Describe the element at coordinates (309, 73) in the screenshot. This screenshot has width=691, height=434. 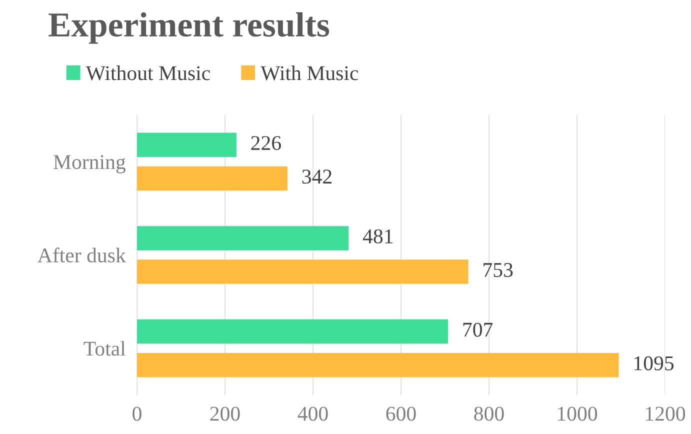
I see `legend-label: With Music` at that location.